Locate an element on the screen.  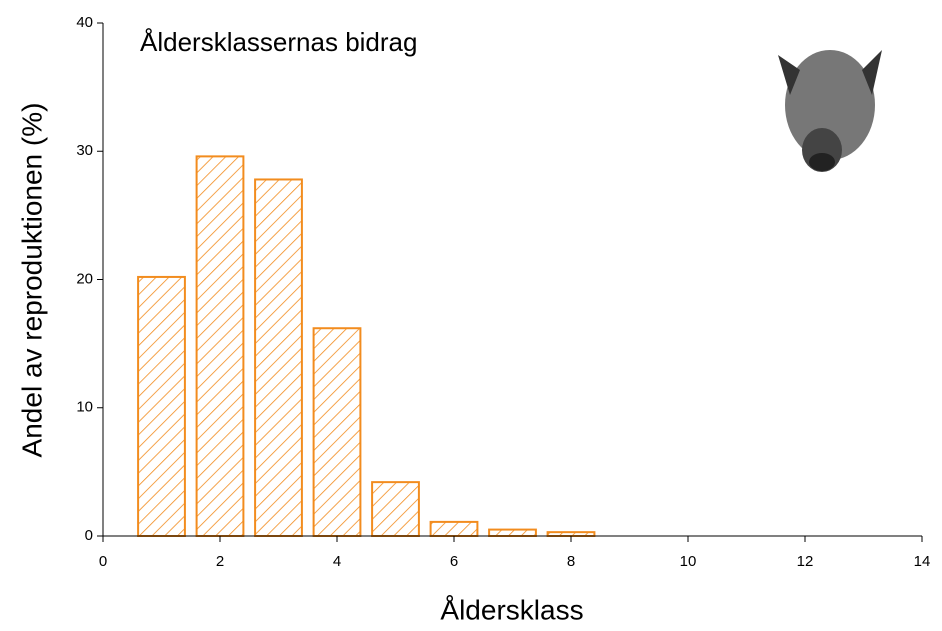
y-tick-label: 20 is located at coordinates (84, 278).